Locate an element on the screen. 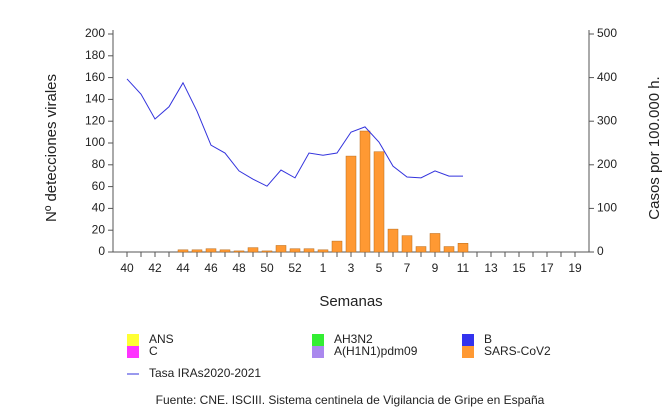 This screenshot has width=664, height=414. x-tick-label: 5 is located at coordinates (379, 268).